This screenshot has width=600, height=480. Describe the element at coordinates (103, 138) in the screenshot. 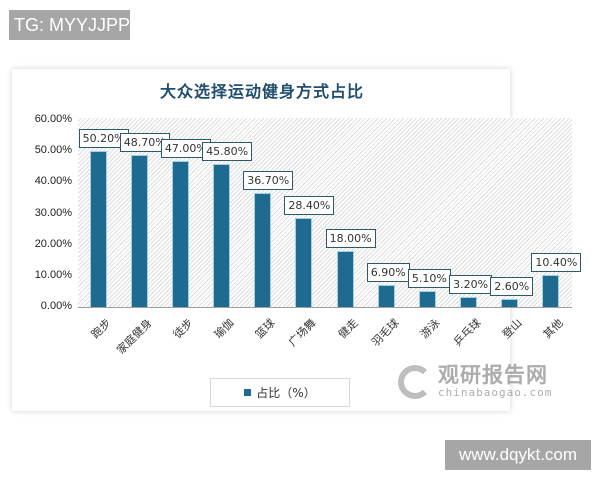

I see `data-label: 50.20%` at that location.